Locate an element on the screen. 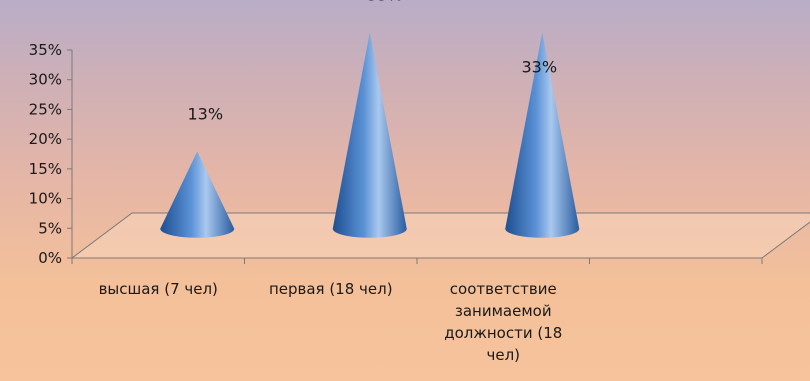  y-tick-label: 5% is located at coordinates (50, 228).